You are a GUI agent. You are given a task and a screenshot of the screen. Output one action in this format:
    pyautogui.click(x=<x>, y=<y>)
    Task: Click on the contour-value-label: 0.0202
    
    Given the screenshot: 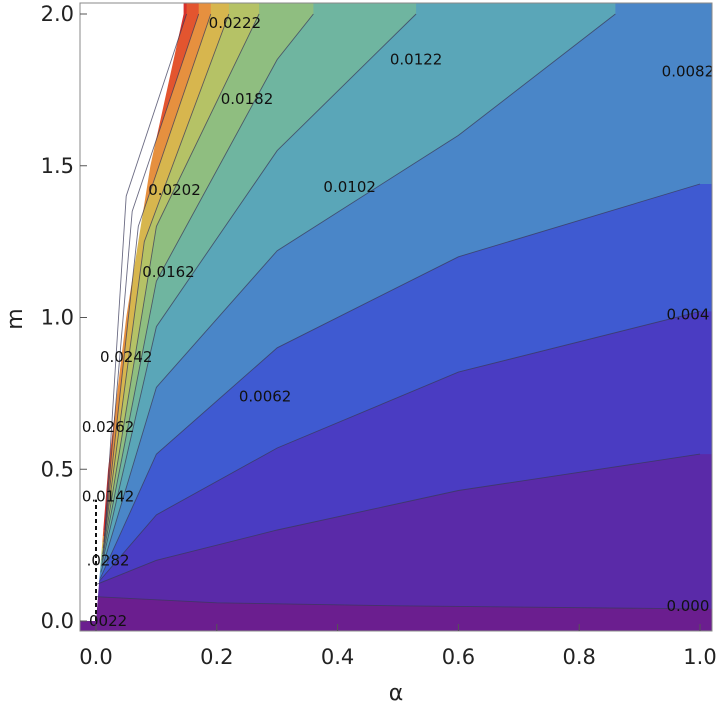 What is the action you would take?
    pyautogui.click(x=174, y=190)
    